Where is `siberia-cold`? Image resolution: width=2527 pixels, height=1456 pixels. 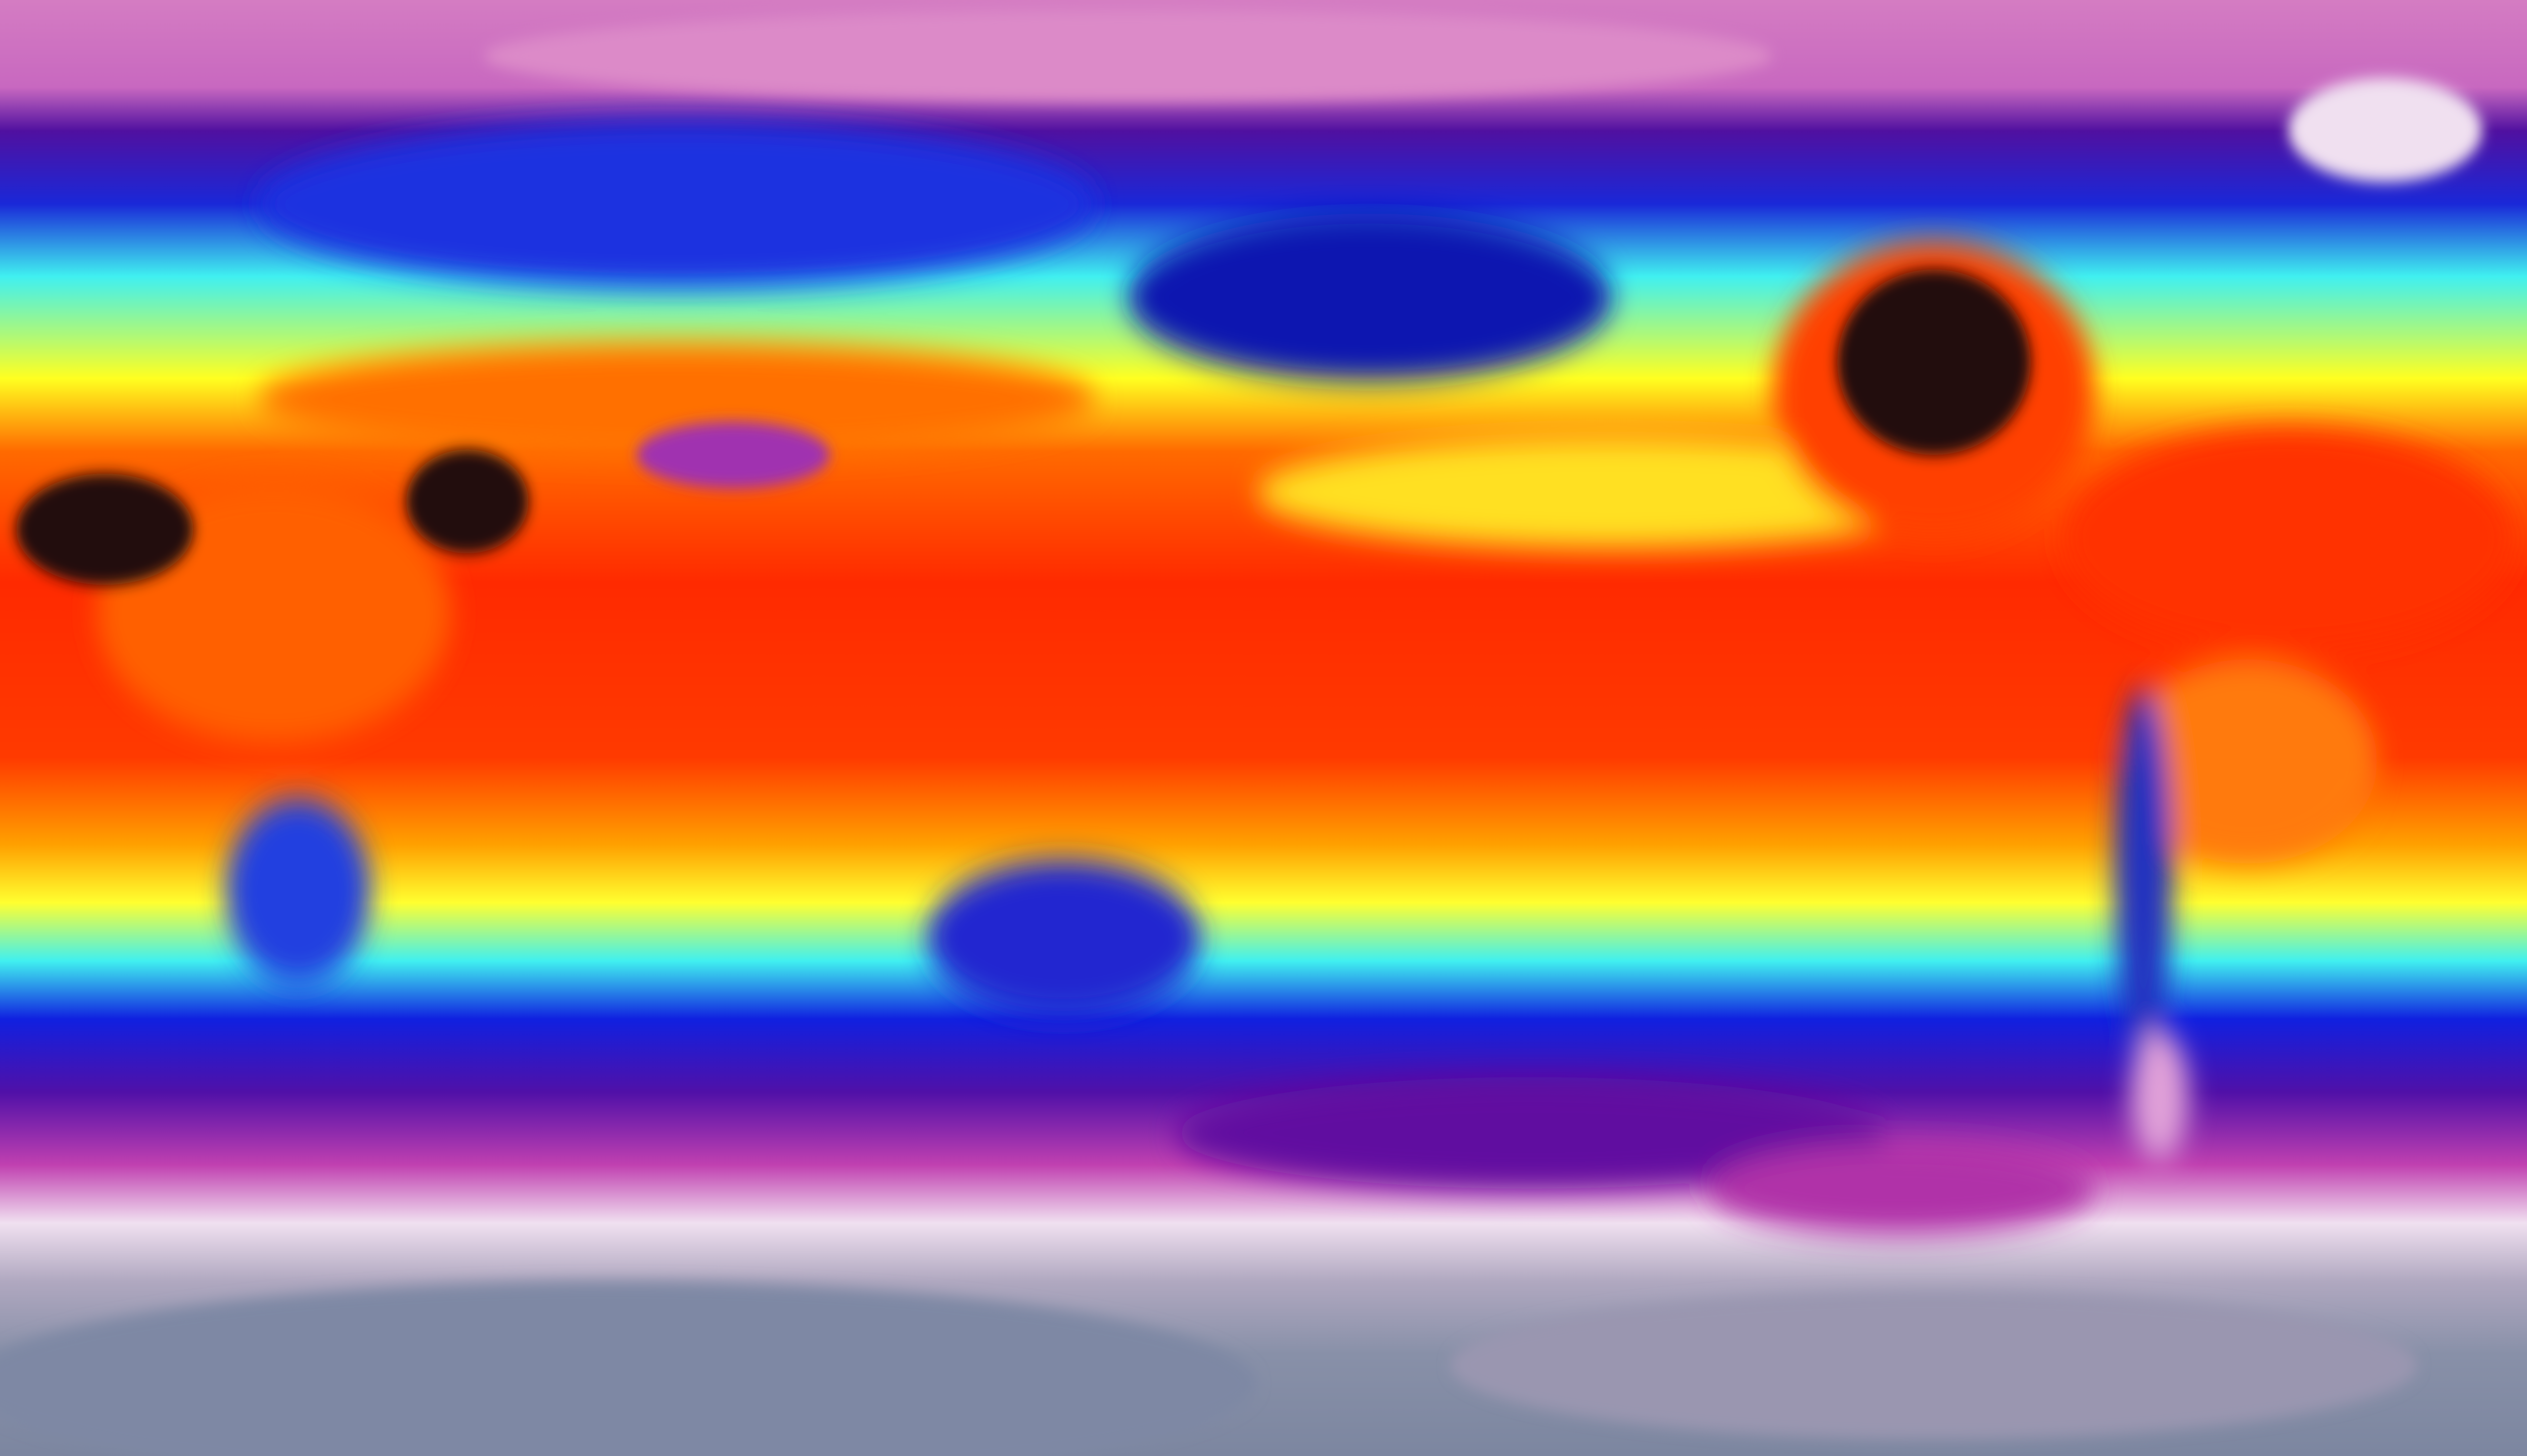 siberia-cold is located at coordinates (677, 204).